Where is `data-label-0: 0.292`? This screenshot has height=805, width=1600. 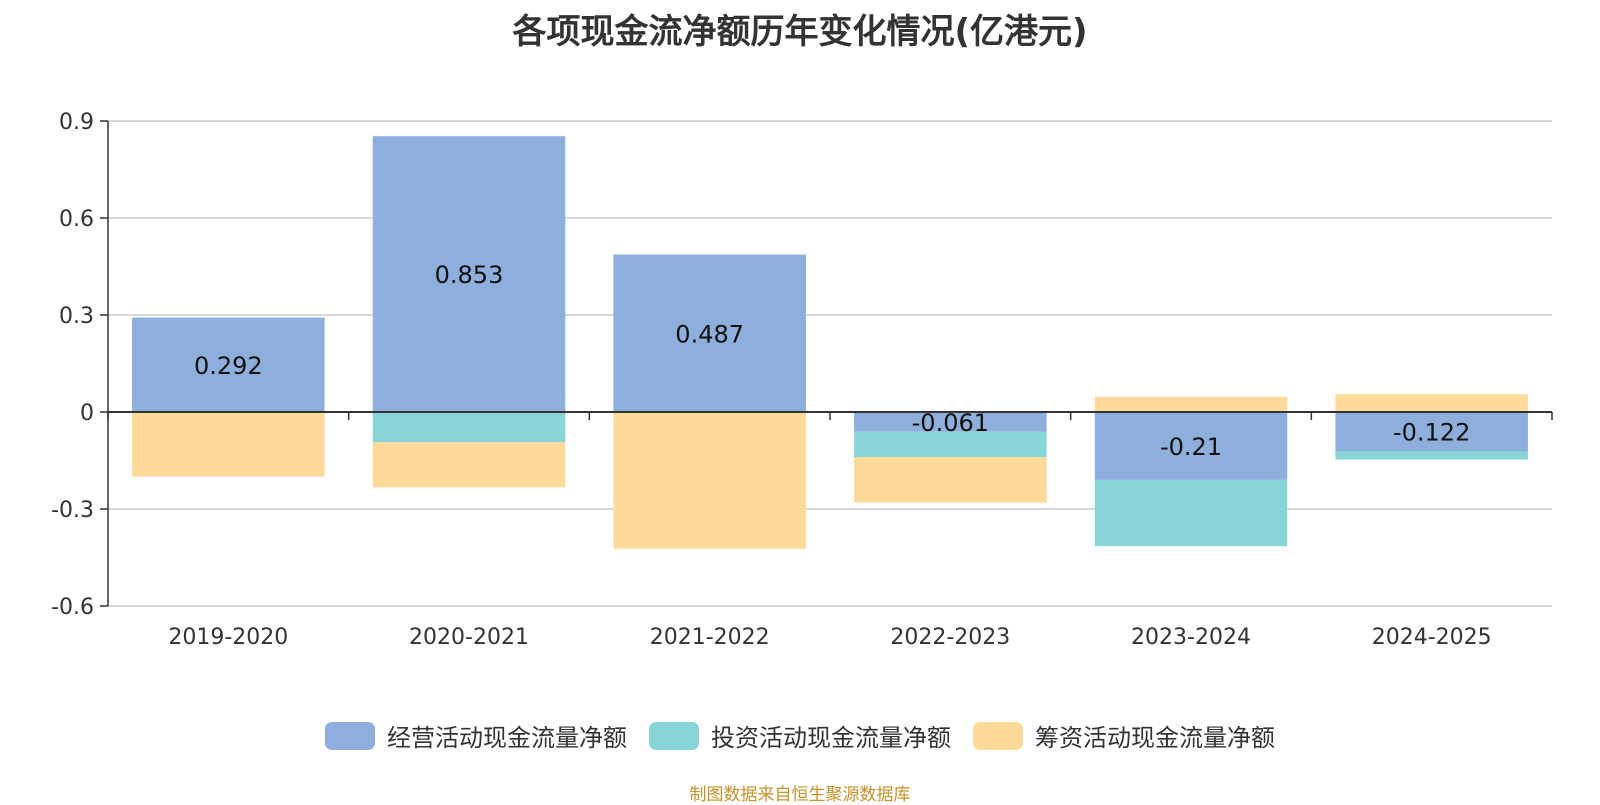 data-label-0: 0.292 is located at coordinates (228, 366).